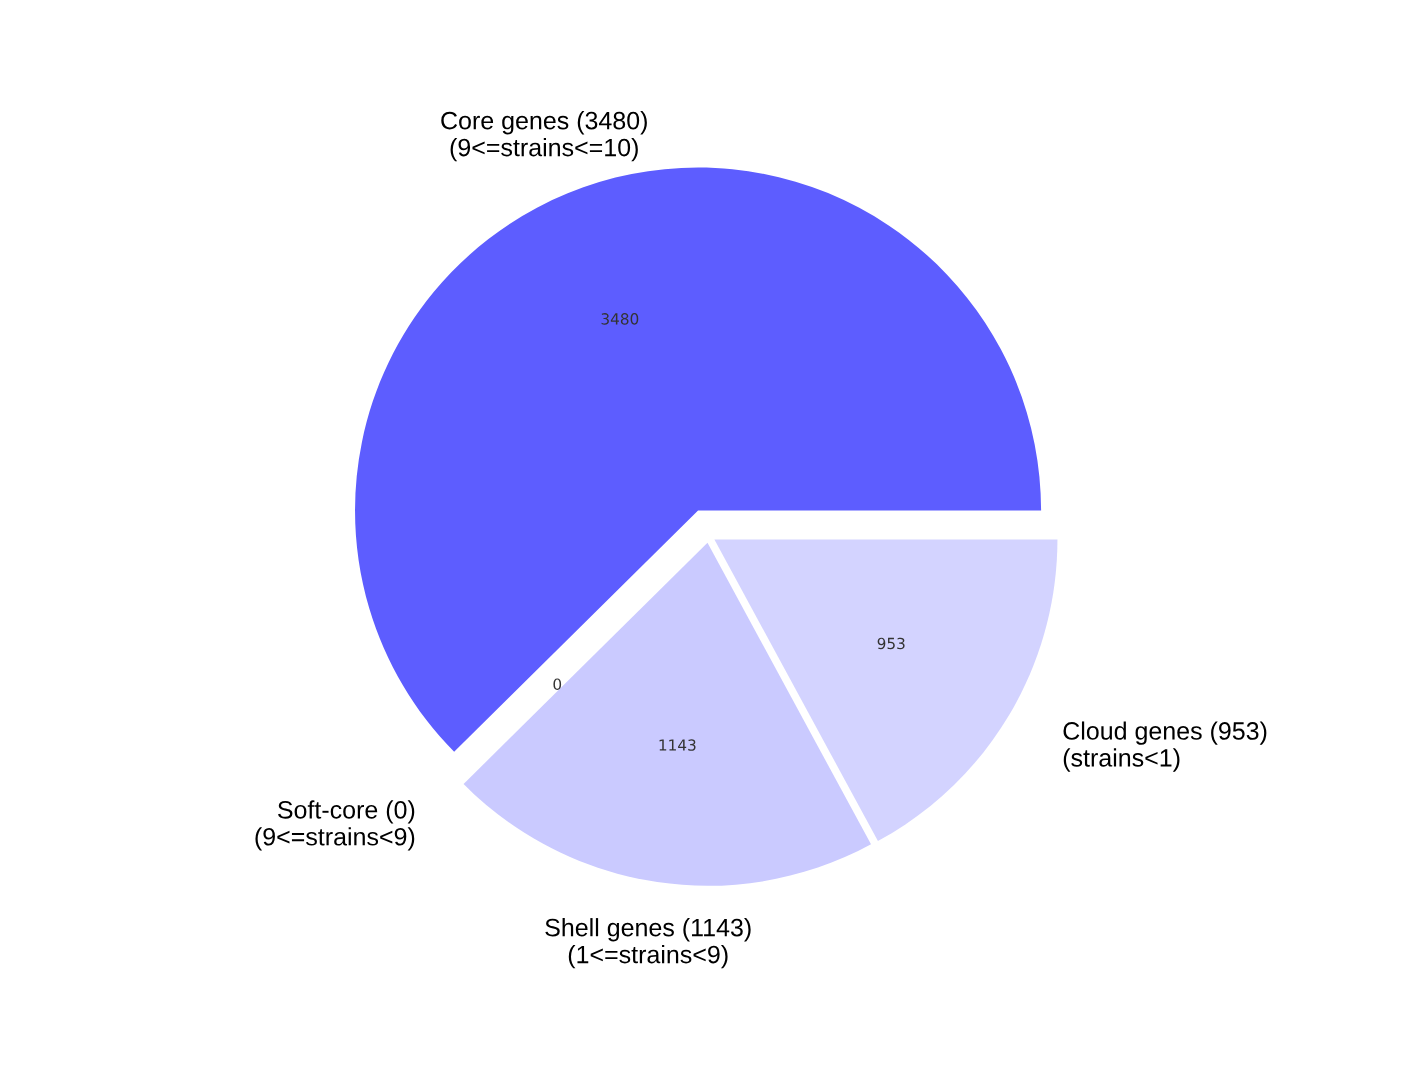 This screenshot has height=1072, width=1417. I want to click on text: 0, so click(557, 684).